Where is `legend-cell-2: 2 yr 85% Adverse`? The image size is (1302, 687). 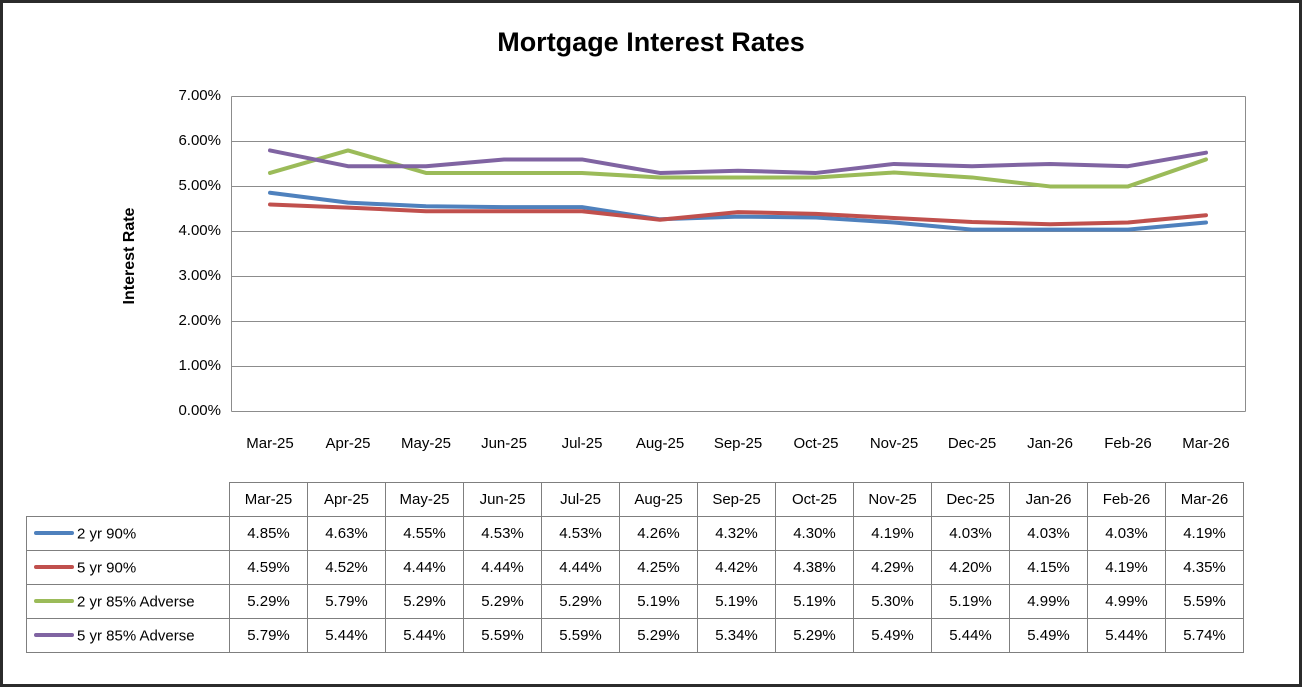 legend-cell-2: 2 yr 85% Adverse is located at coordinates (128, 601).